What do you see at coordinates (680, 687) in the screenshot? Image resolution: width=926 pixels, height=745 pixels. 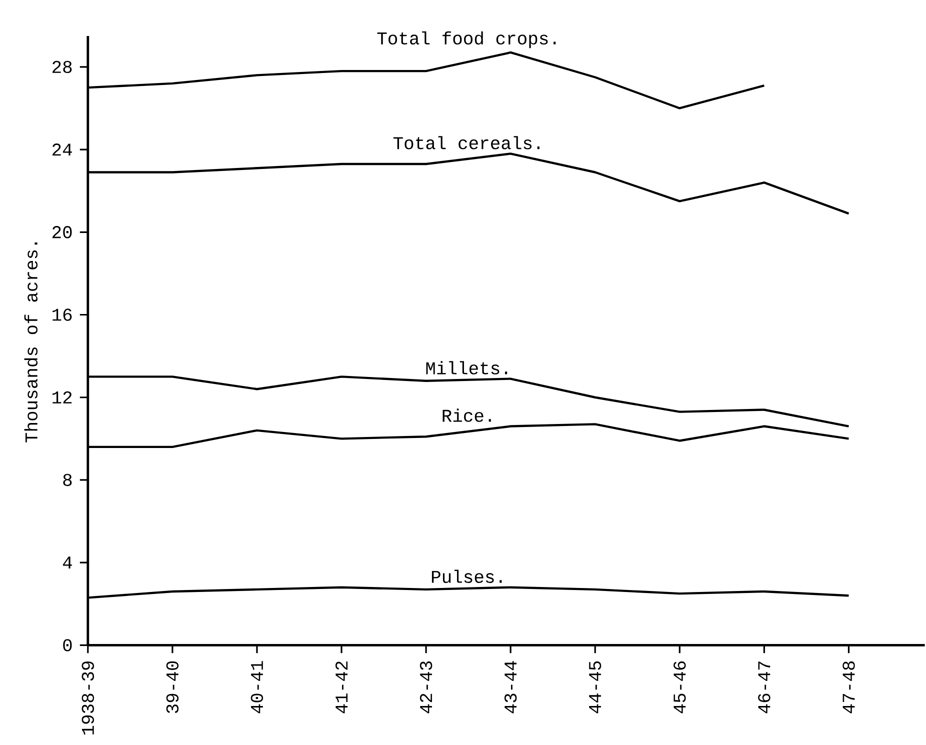 I see `x-tick-label: 45-46` at bounding box center [680, 687].